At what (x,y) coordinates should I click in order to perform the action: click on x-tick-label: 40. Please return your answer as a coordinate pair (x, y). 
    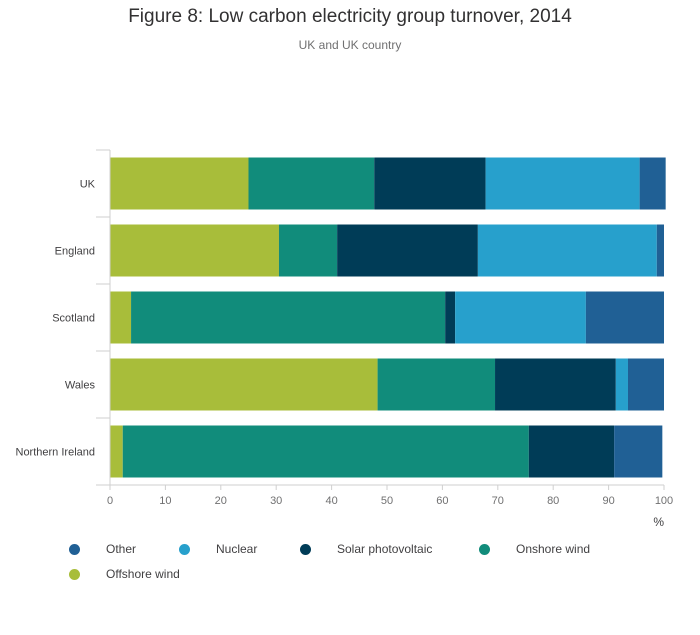
    Looking at the image, I should click on (331, 501).